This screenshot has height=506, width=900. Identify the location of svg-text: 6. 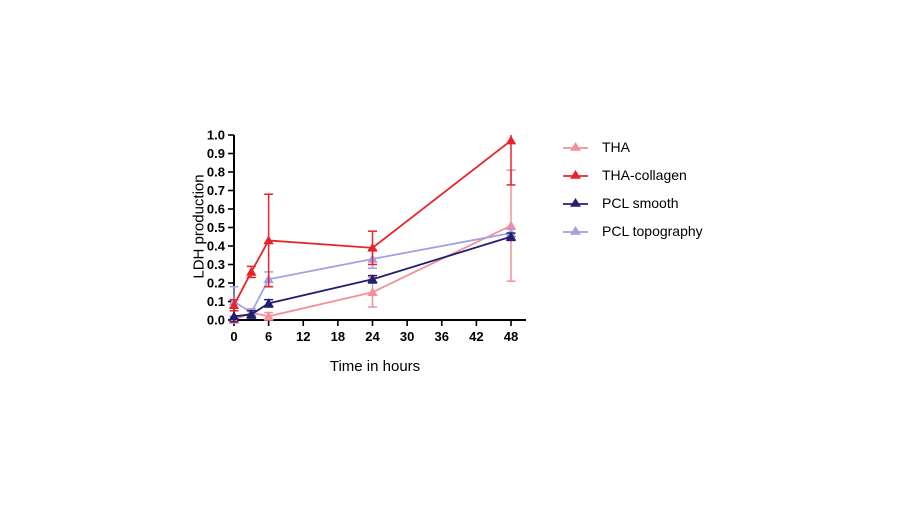
(268, 336).